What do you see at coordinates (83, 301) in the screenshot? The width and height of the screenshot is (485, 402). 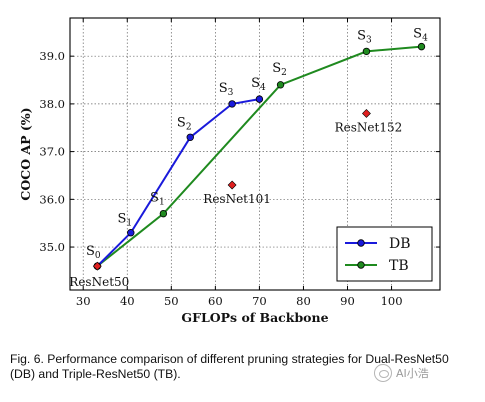 I see `x-tick-label: 30` at bounding box center [83, 301].